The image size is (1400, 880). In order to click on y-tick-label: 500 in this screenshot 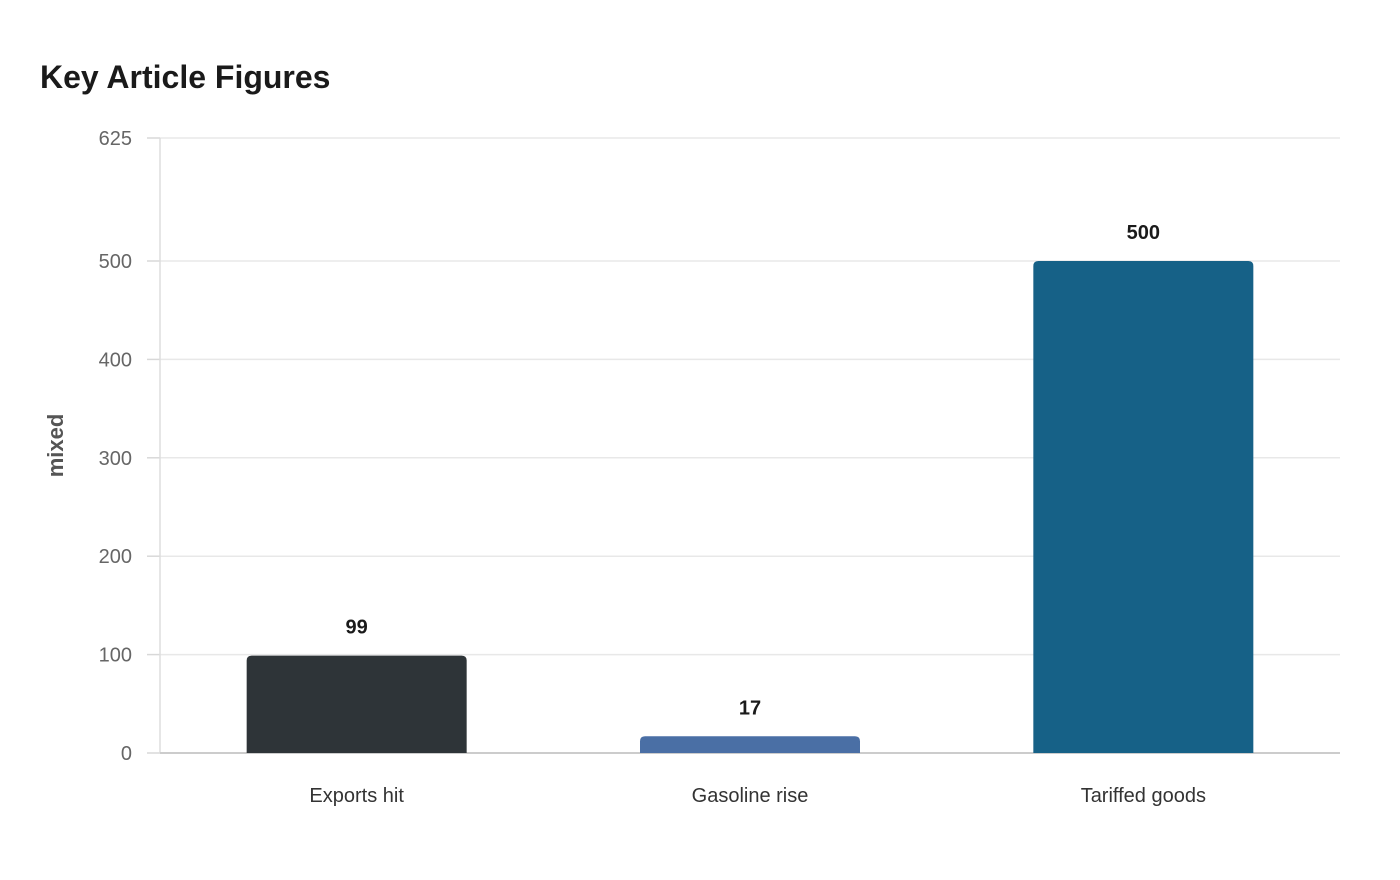, I will do `click(115, 262)`.